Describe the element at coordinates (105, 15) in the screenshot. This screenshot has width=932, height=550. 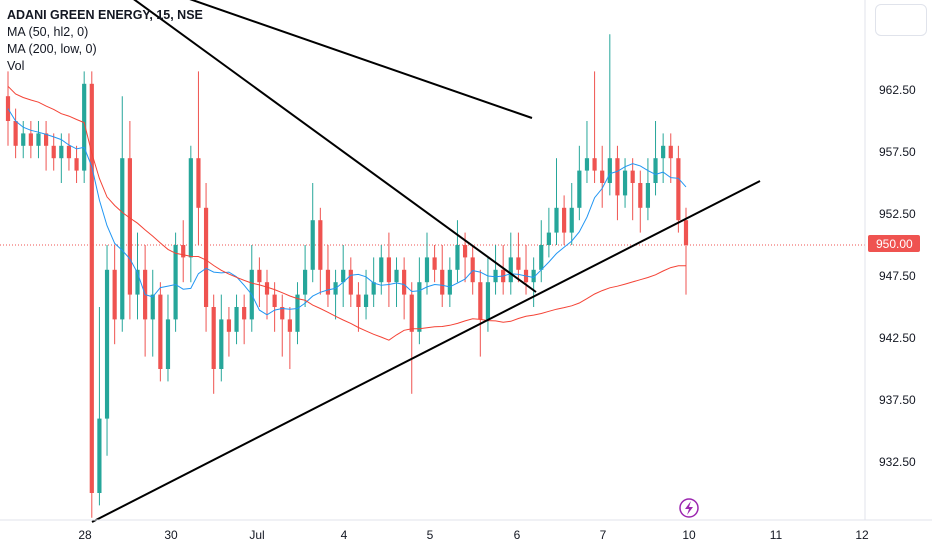
I see `legend-symbol: ADANI GREEN ENERGY, 15, NSE` at that location.